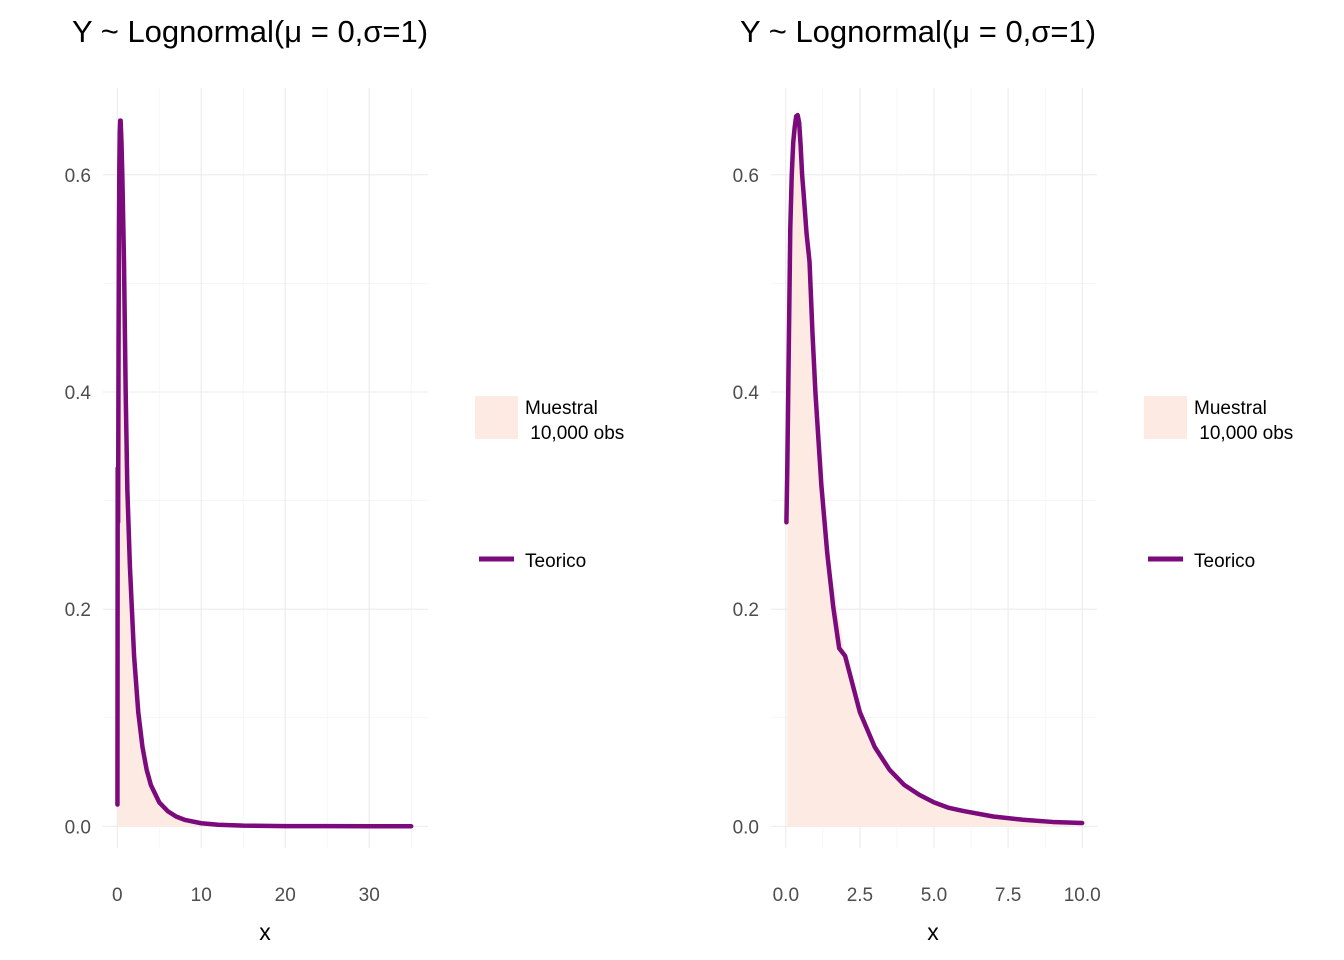 This screenshot has height=960, width=1344. What do you see at coordinates (786, 895) in the screenshot?
I see `x-tick-label: 0.0` at bounding box center [786, 895].